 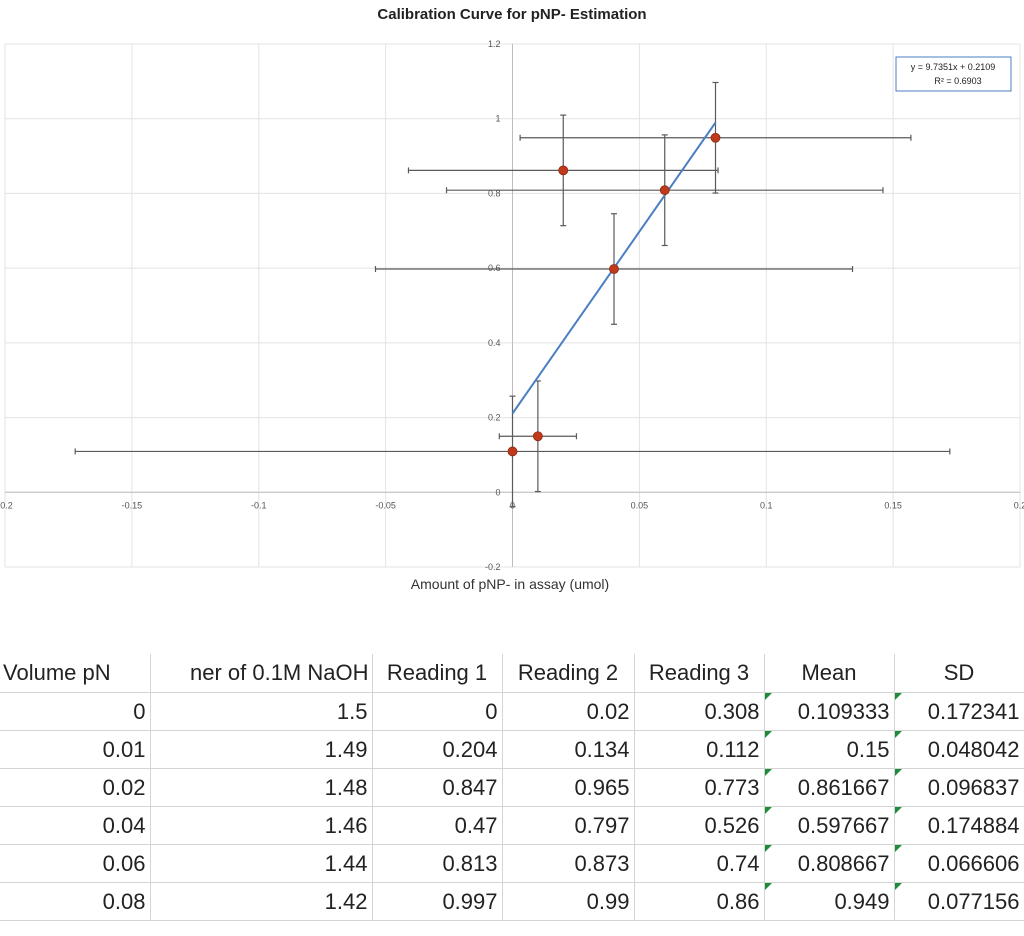 I want to click on table-row: 0.08 1.42 0.997 0.99 0.86 0.949 0.077156, so click(x=512, y=901).